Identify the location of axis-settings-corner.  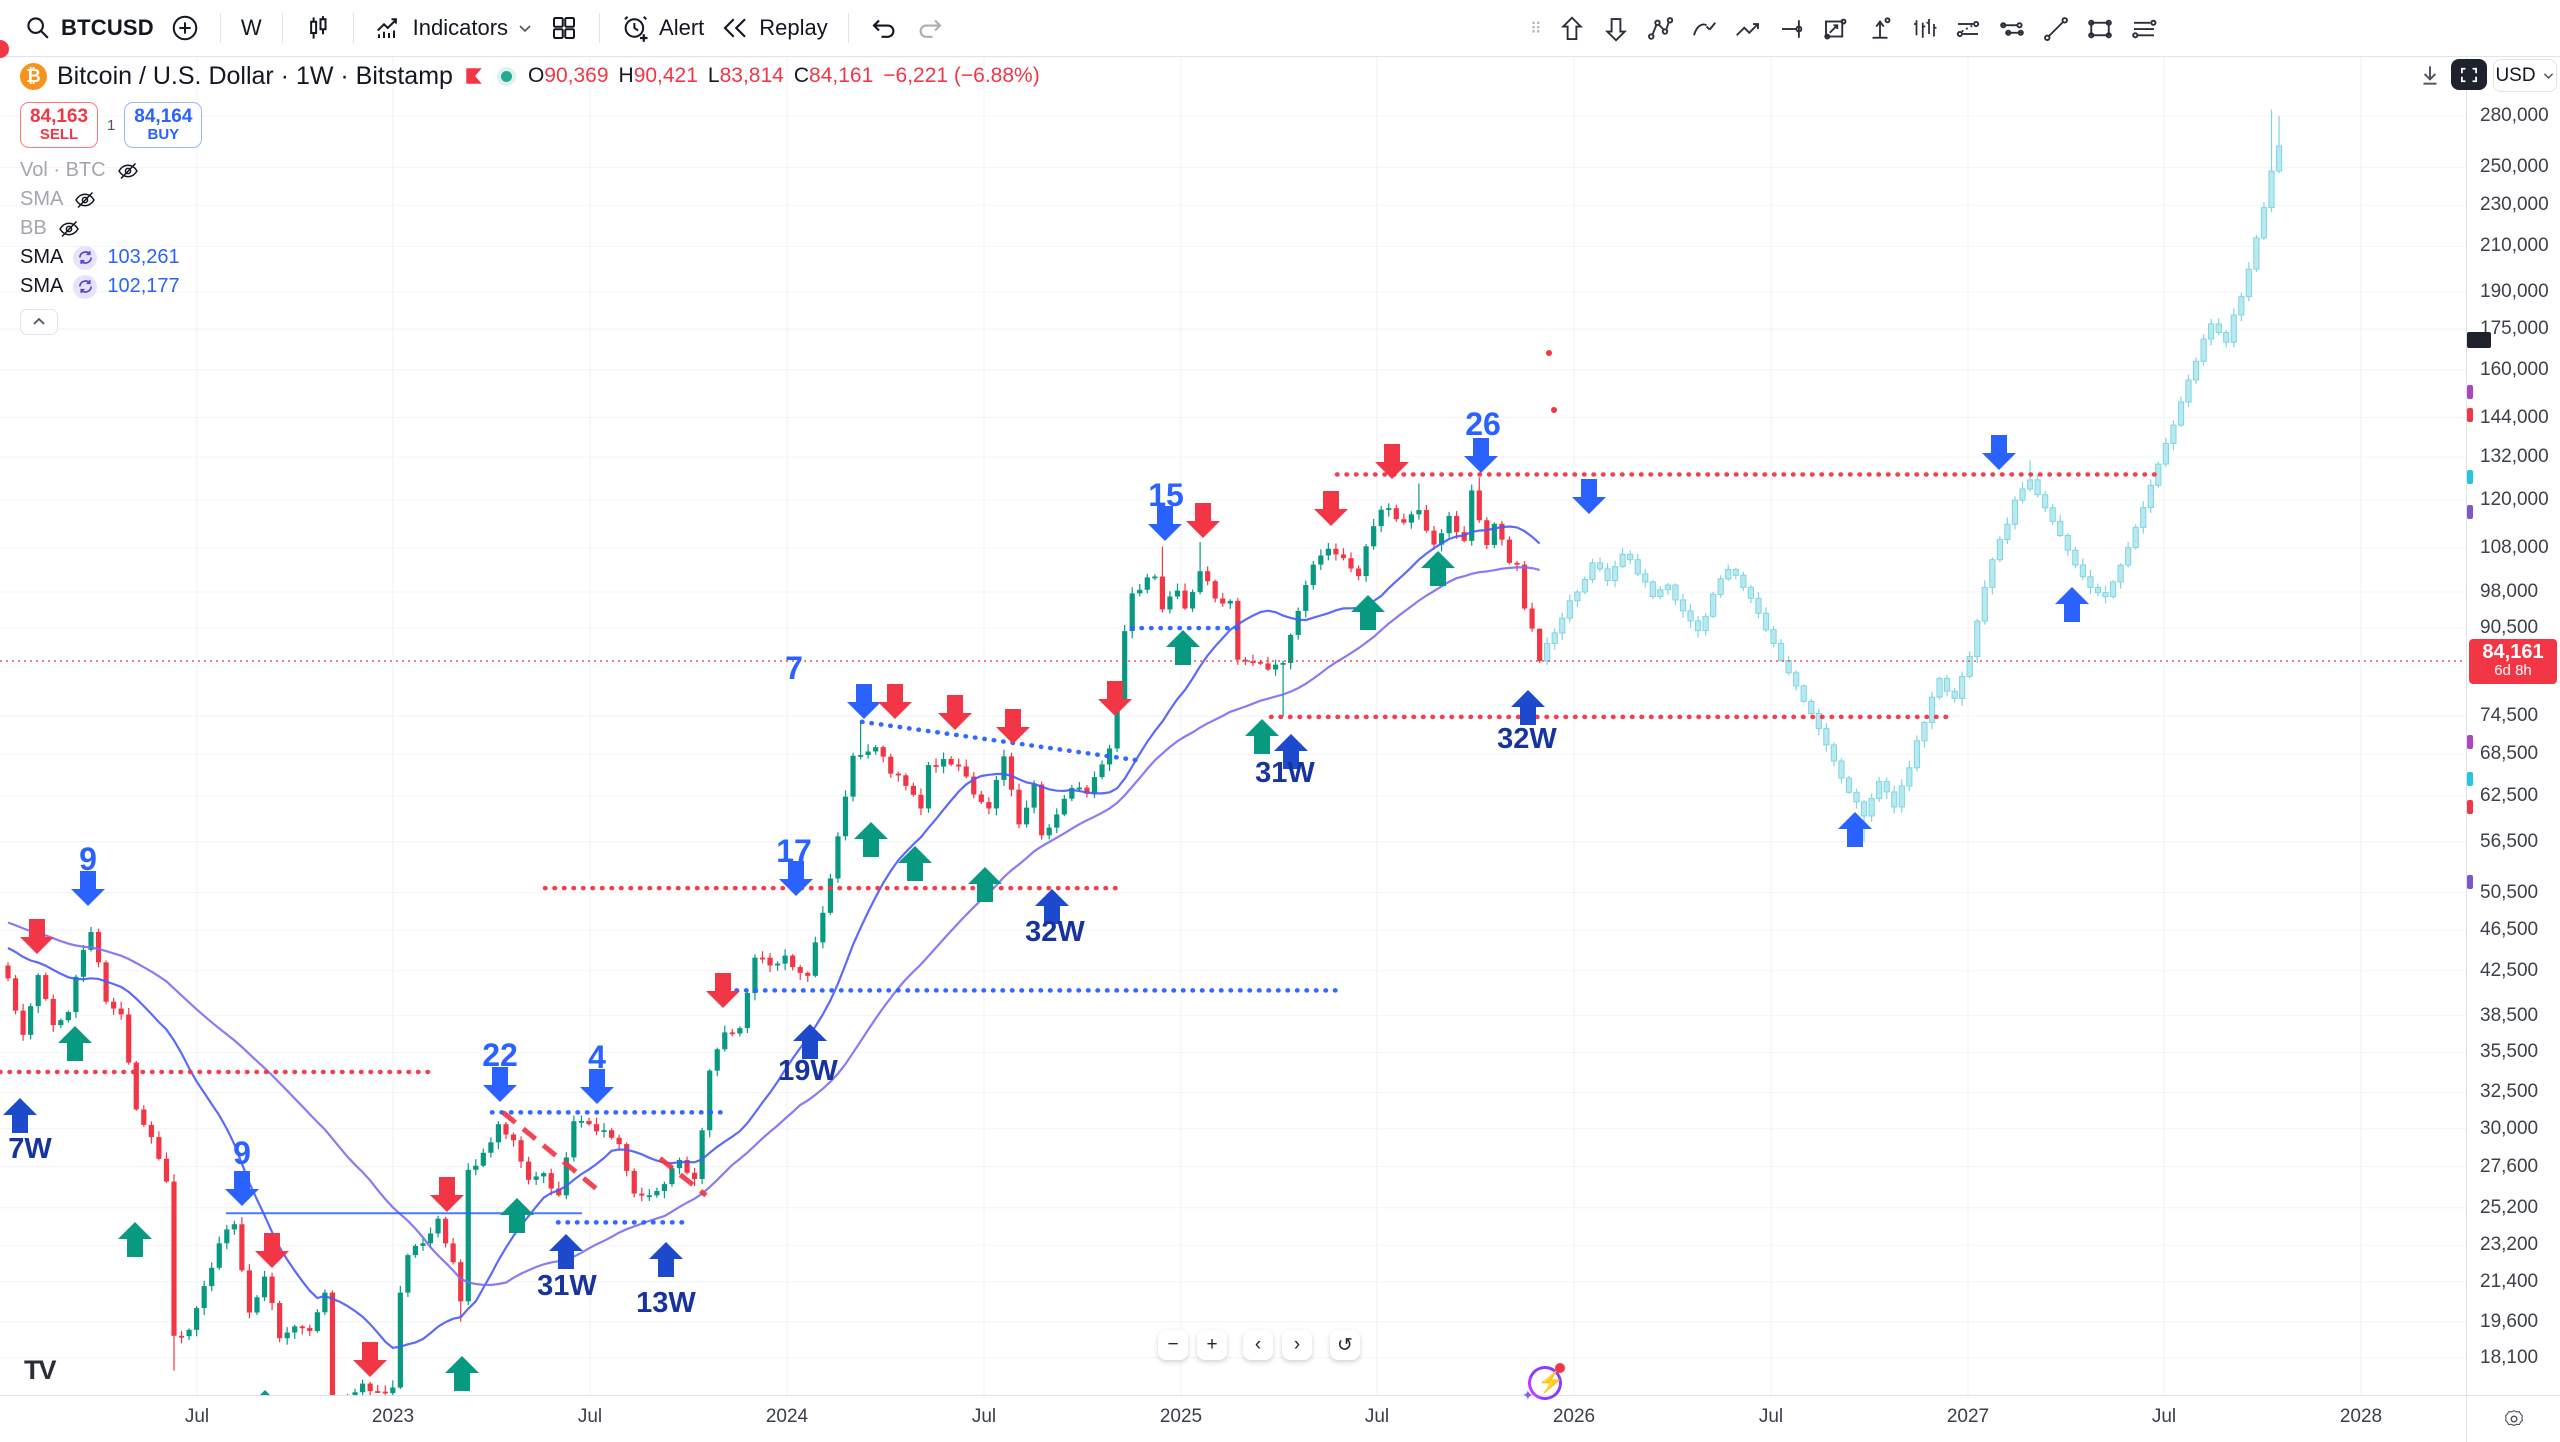
(2513, 1418).